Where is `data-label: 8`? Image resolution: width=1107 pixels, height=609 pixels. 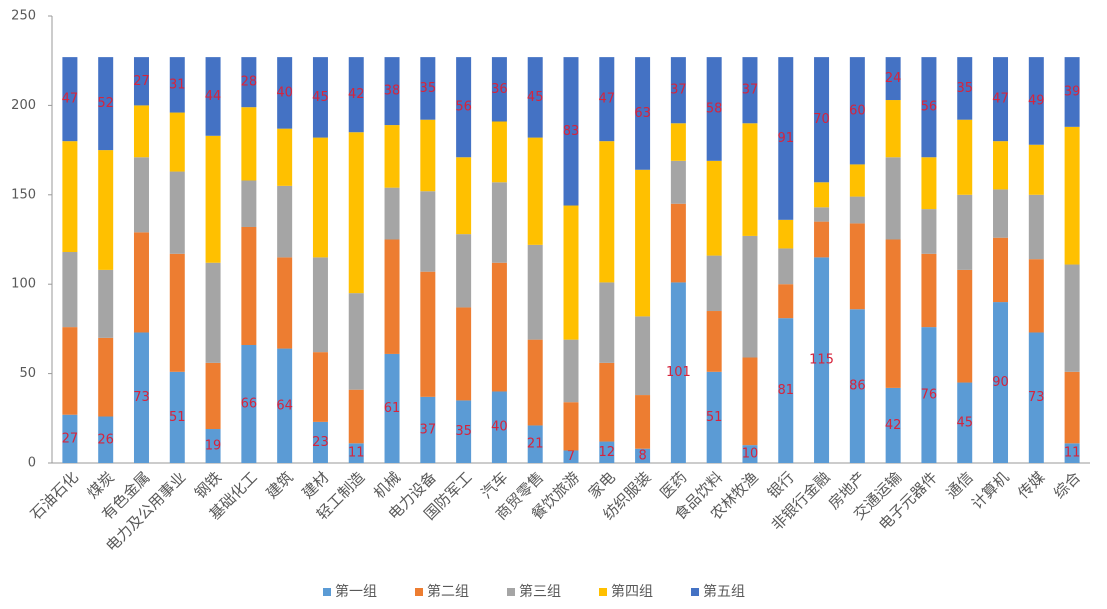
data-label: 8 is located at coordinates (642, 455).